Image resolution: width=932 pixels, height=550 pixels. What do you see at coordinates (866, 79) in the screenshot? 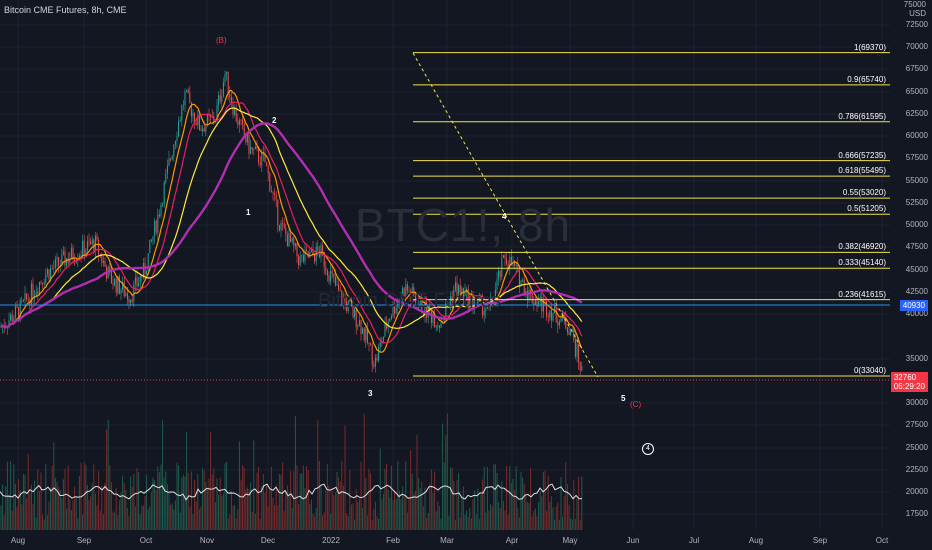
I see `fib-level-label-1: 0.9(65740)` at bounding box center [866, 79].